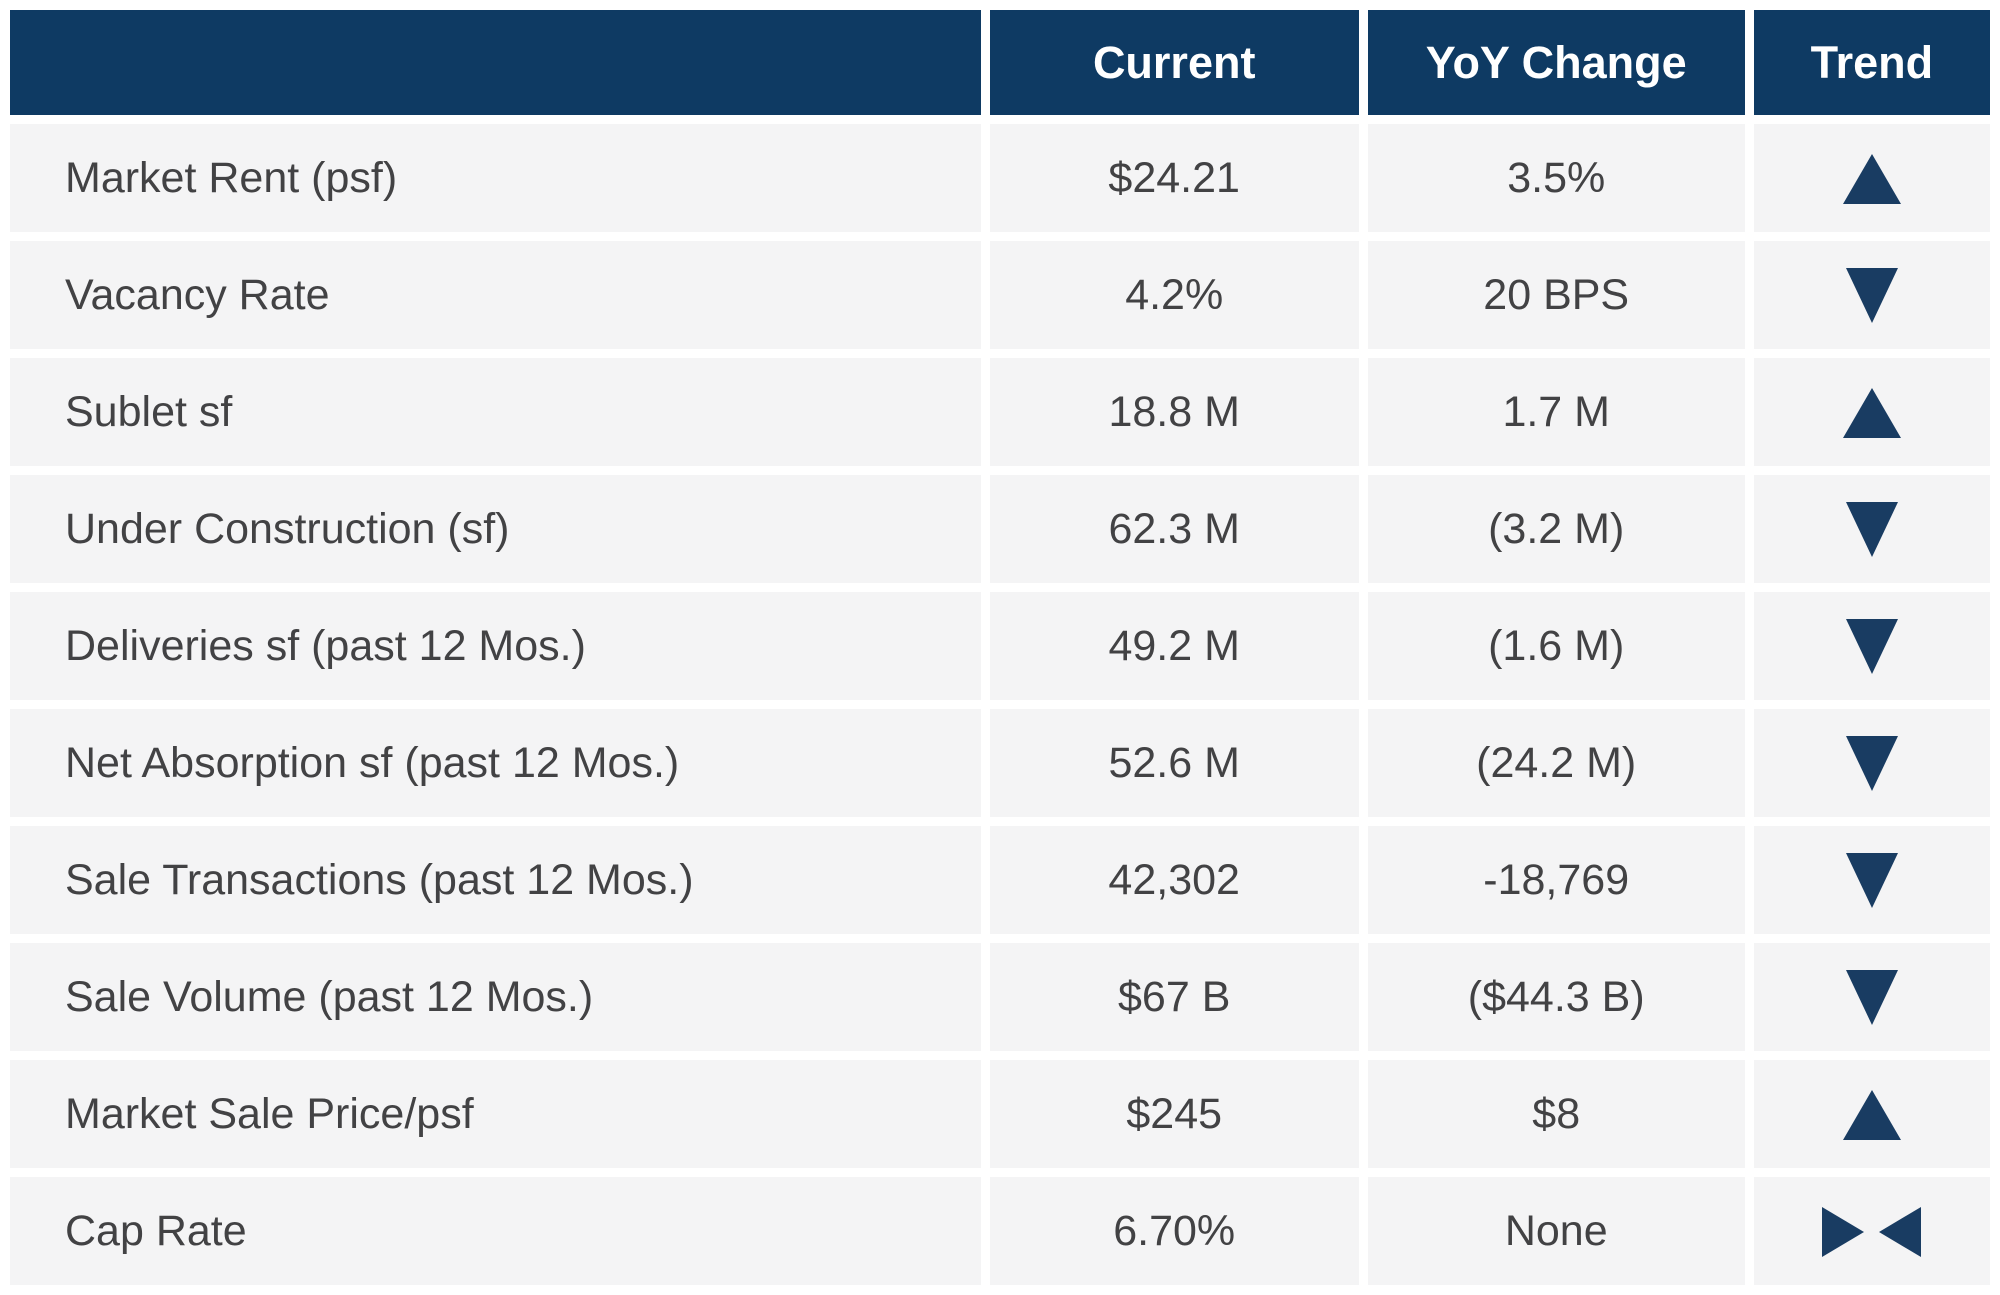 This screenshot has width=2000, height=1295. I want to click on trend-flat-icon, so click(1872, 1231).